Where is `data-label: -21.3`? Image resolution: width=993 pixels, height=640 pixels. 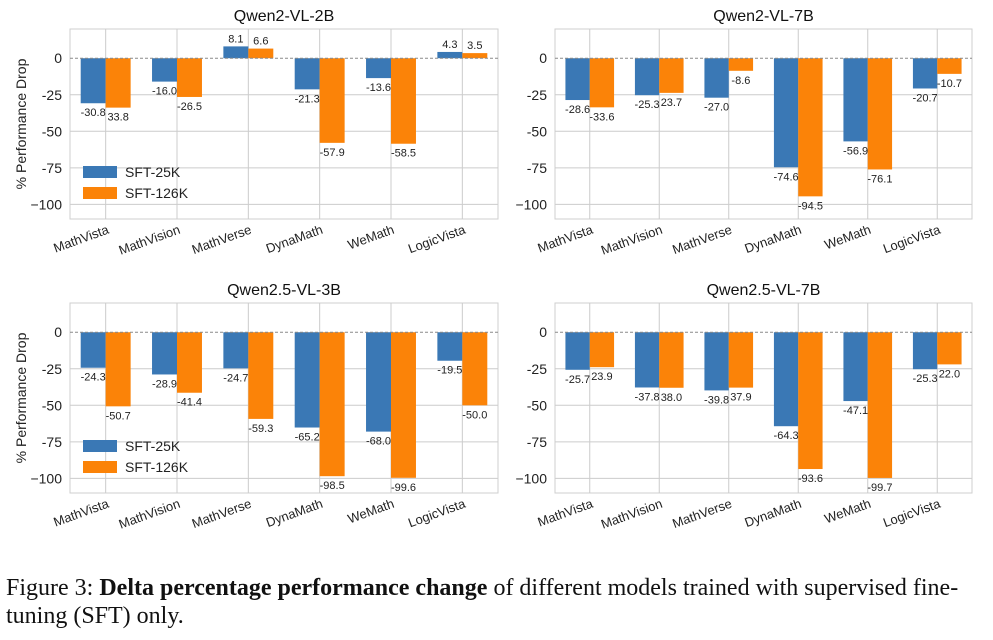
data-label: -21.3 is located at coordinates (307, 99).